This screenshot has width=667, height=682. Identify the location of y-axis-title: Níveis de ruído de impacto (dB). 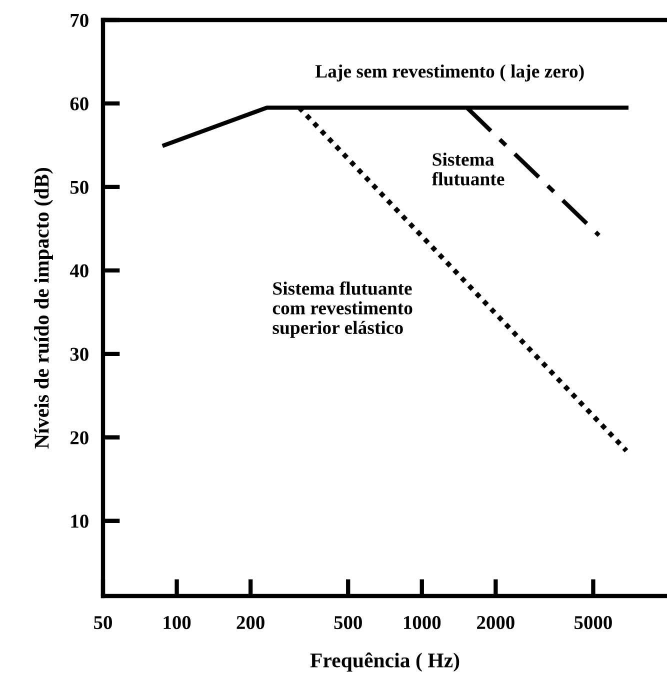
(43, 308).